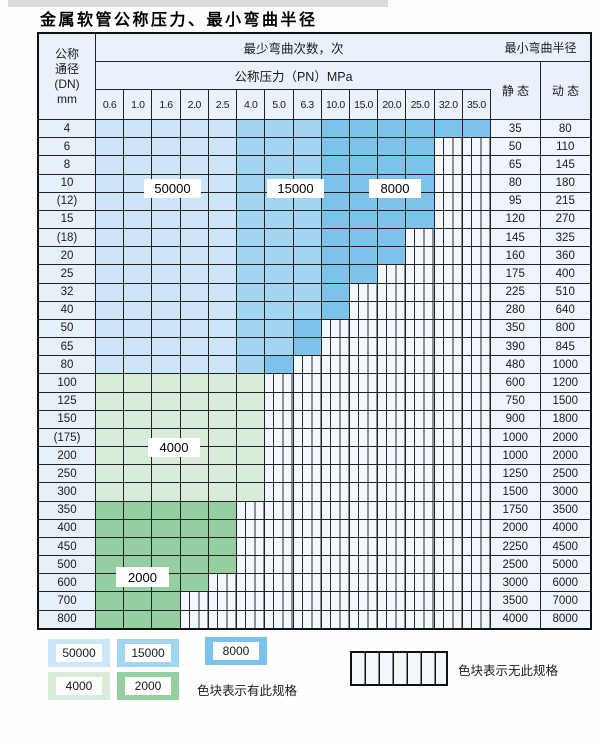  What do you see at coordinates (308, 104) in the screenshot?
I see `pressure-tick: 6.3` at bounding box center [308, 104].